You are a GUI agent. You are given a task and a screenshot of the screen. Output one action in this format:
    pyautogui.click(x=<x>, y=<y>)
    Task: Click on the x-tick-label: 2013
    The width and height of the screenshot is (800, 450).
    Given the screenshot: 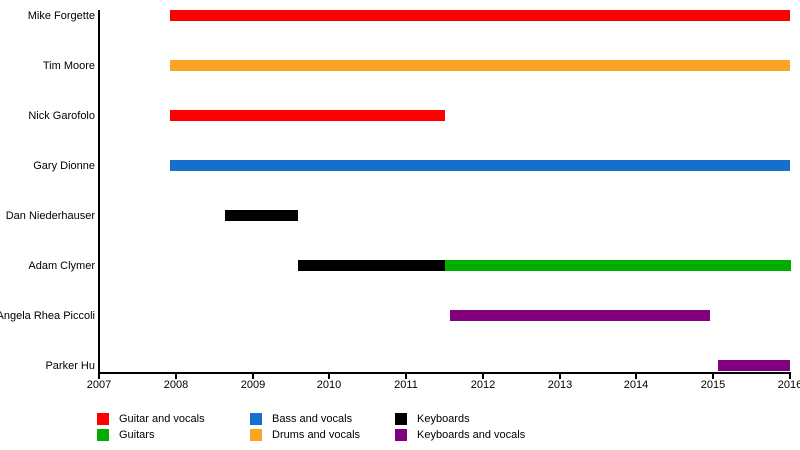 What is the action you would take?
    pyautogui.click(x=560, y=385)
    